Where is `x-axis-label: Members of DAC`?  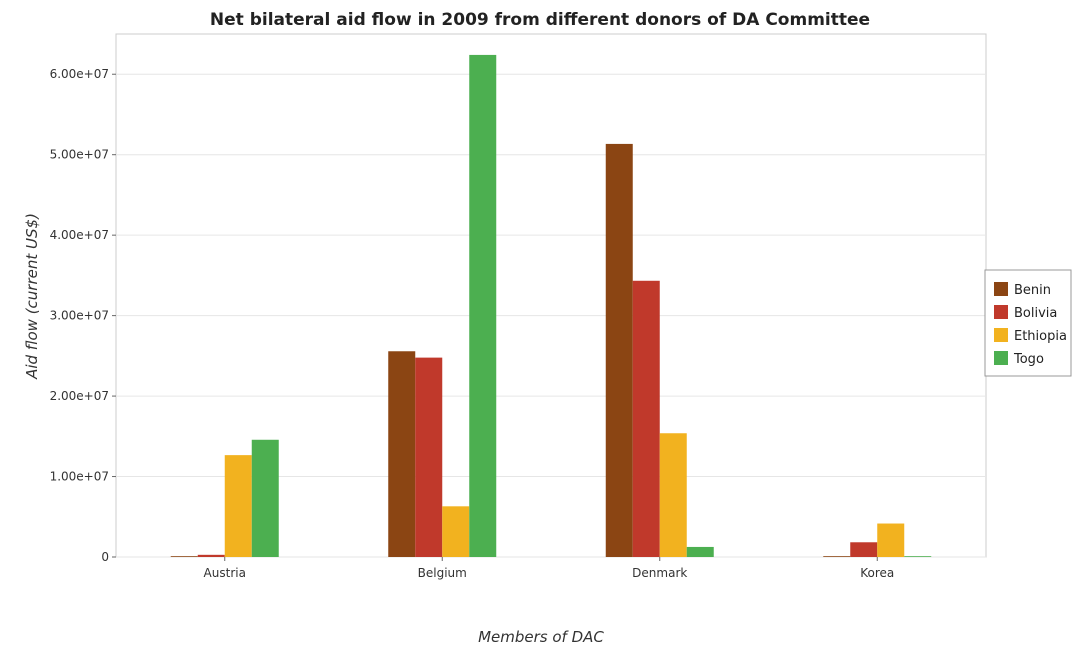
x-axis-label: Members of DAC is located at coordinates (541, 637).